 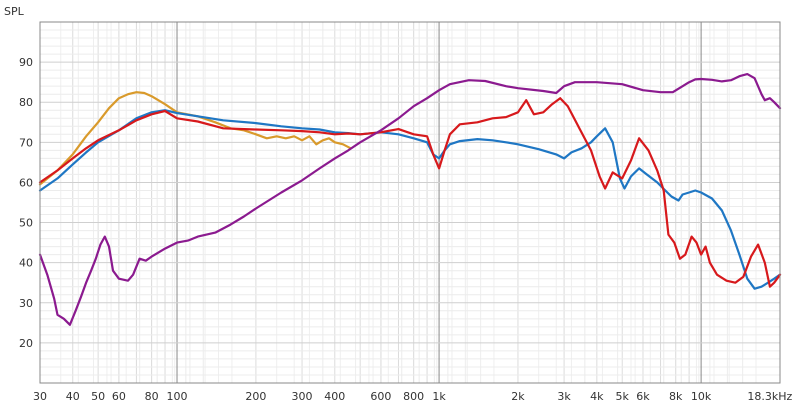 What do you see at coordinates (701, 396) in the screenshot?
I see `x-tick-label: 10k` at bounding box center [701, 396].